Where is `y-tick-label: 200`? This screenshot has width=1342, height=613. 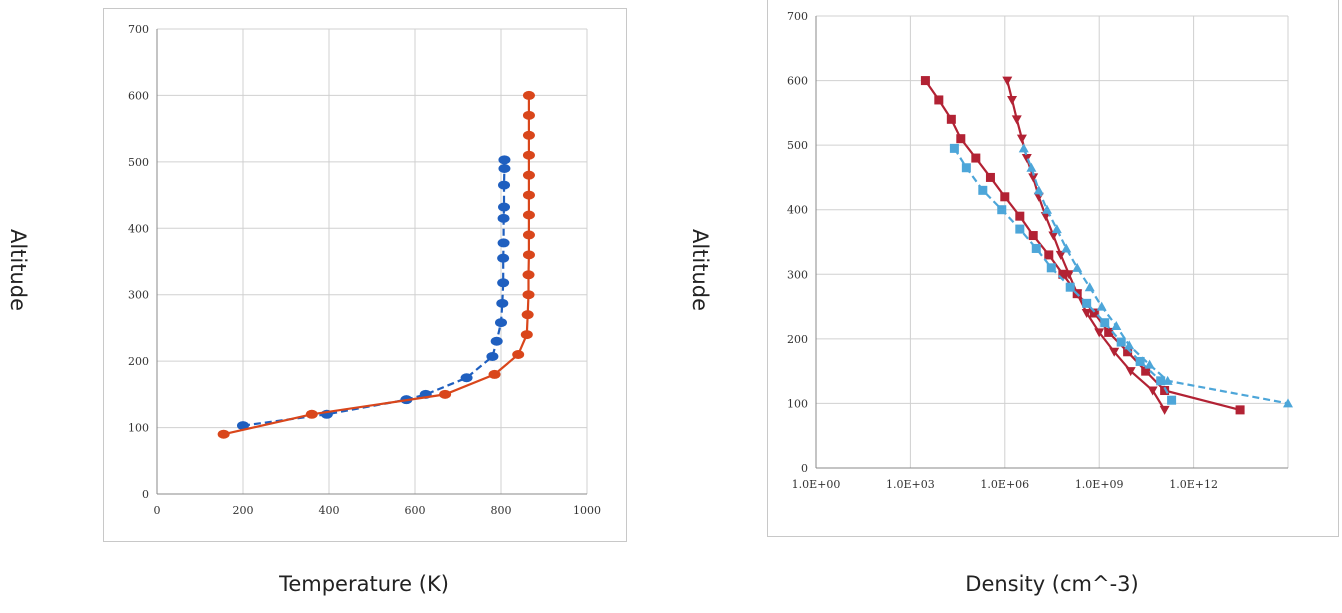 y-tick-label: 200 is located at coordinates (138, 361).